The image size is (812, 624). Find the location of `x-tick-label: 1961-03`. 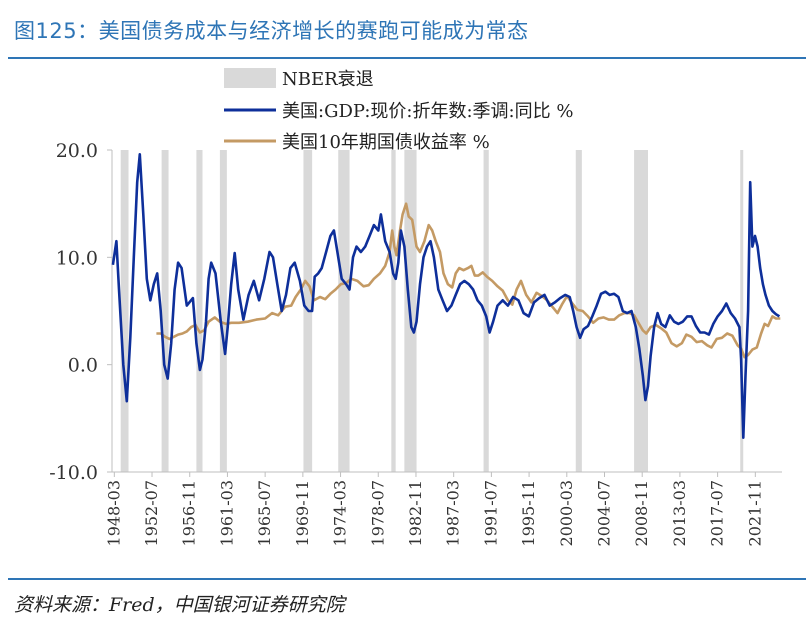

x-tick-label: 1961-03 is located at coordinates (226, 513).